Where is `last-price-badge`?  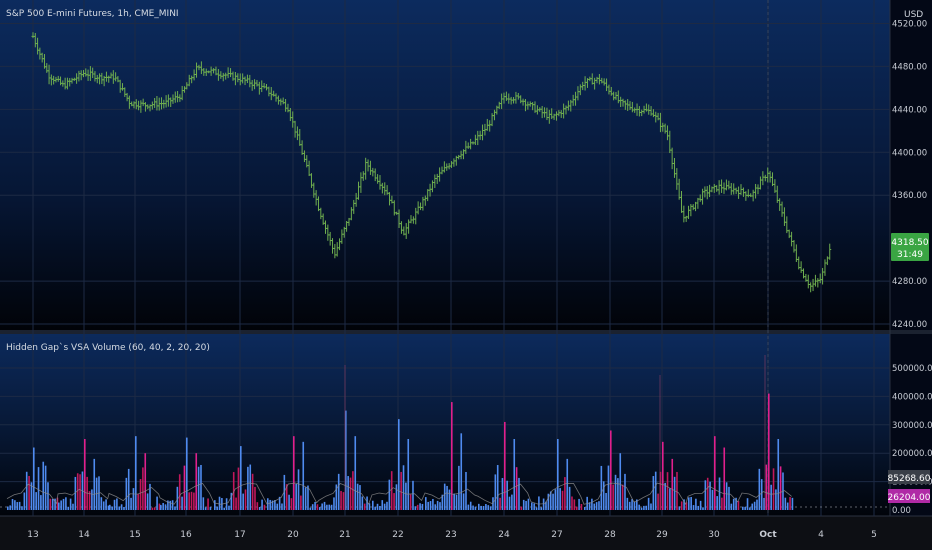 last-price-badge is located at coordinates (910, 247).